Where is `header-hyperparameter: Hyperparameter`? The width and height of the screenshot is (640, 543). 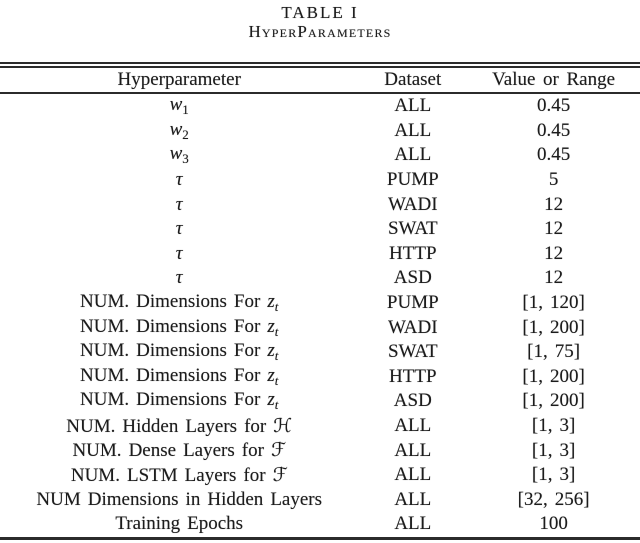
header-hyperparameter: Hyperparameter is located at coordinates (179, 81).